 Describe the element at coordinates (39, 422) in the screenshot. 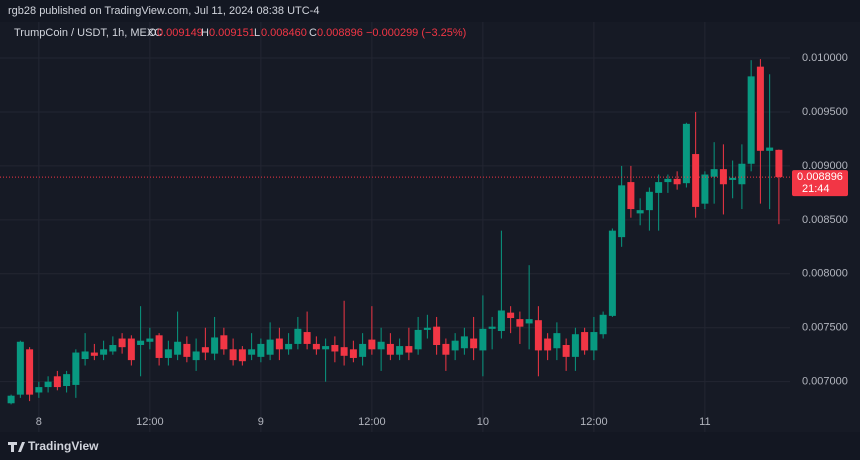

I see `x-tick-label: 8` at that location.